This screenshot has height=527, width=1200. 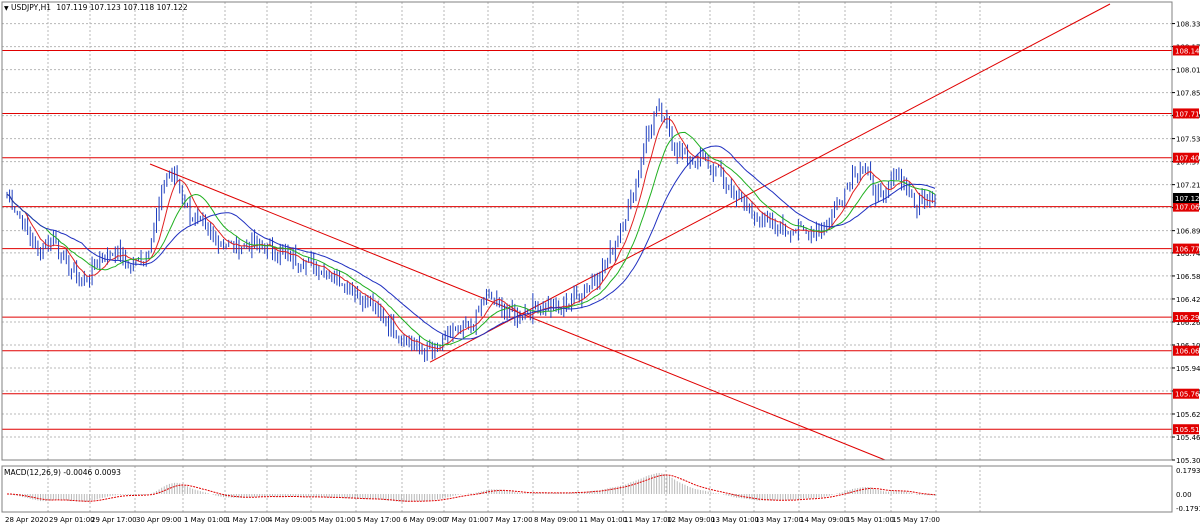 I want to click on time-label: 6 May 09:00, so click(x=425, y=520).